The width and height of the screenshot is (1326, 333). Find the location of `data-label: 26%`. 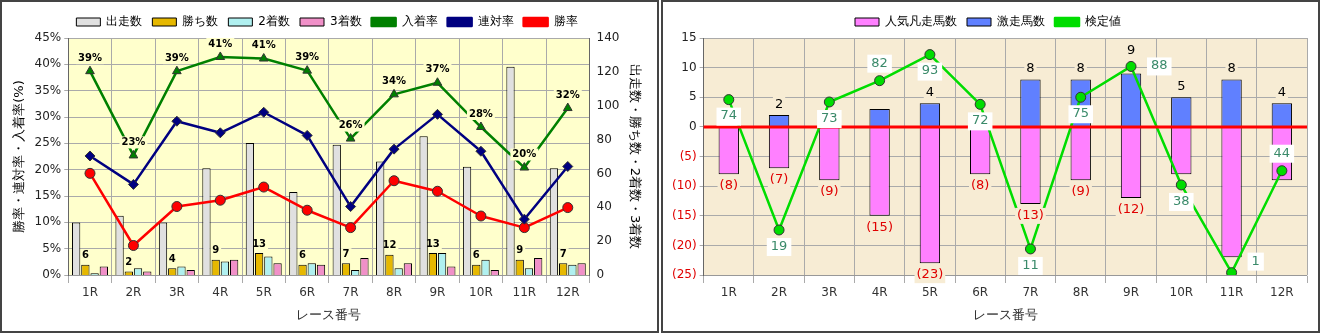

data-label: 26% is located at coordinates (350, 125).